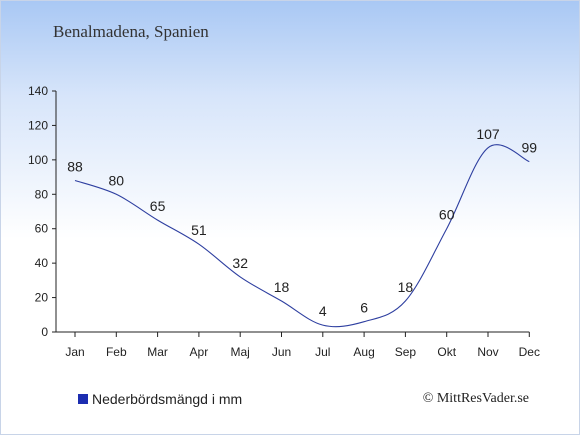 Image resolution: width=580 pixels, height=435 pixels. Describe the element at coordinates (475, 398) in the screenshot. I see `credit-text: © MittResVader.se` at that location.